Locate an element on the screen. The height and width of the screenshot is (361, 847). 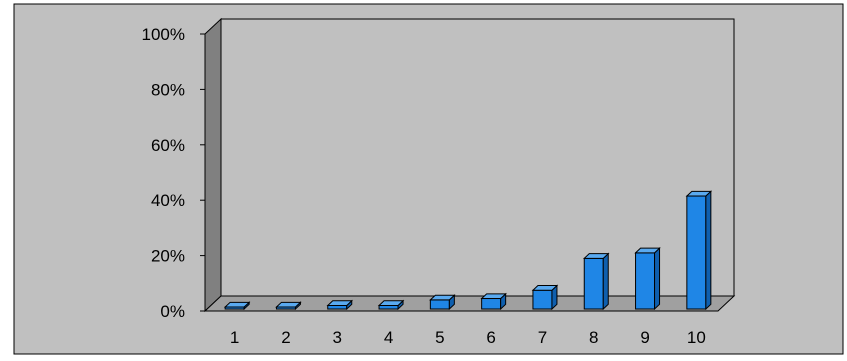
x-tick-label: 8 is located at coordinates (593, 337).